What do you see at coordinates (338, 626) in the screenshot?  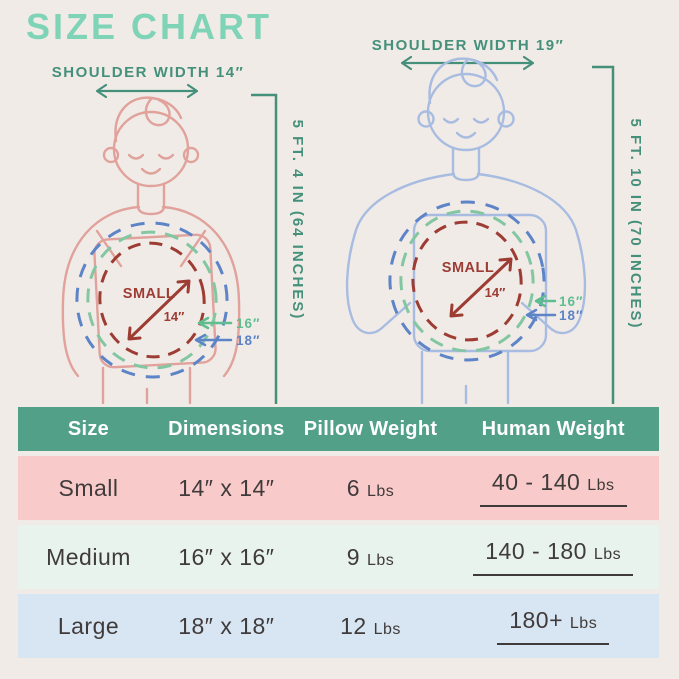 I see `table-row-large: Large 18″ x 18″ 12 Lbs 180+ Lbs` at bounding box center [338, 626].